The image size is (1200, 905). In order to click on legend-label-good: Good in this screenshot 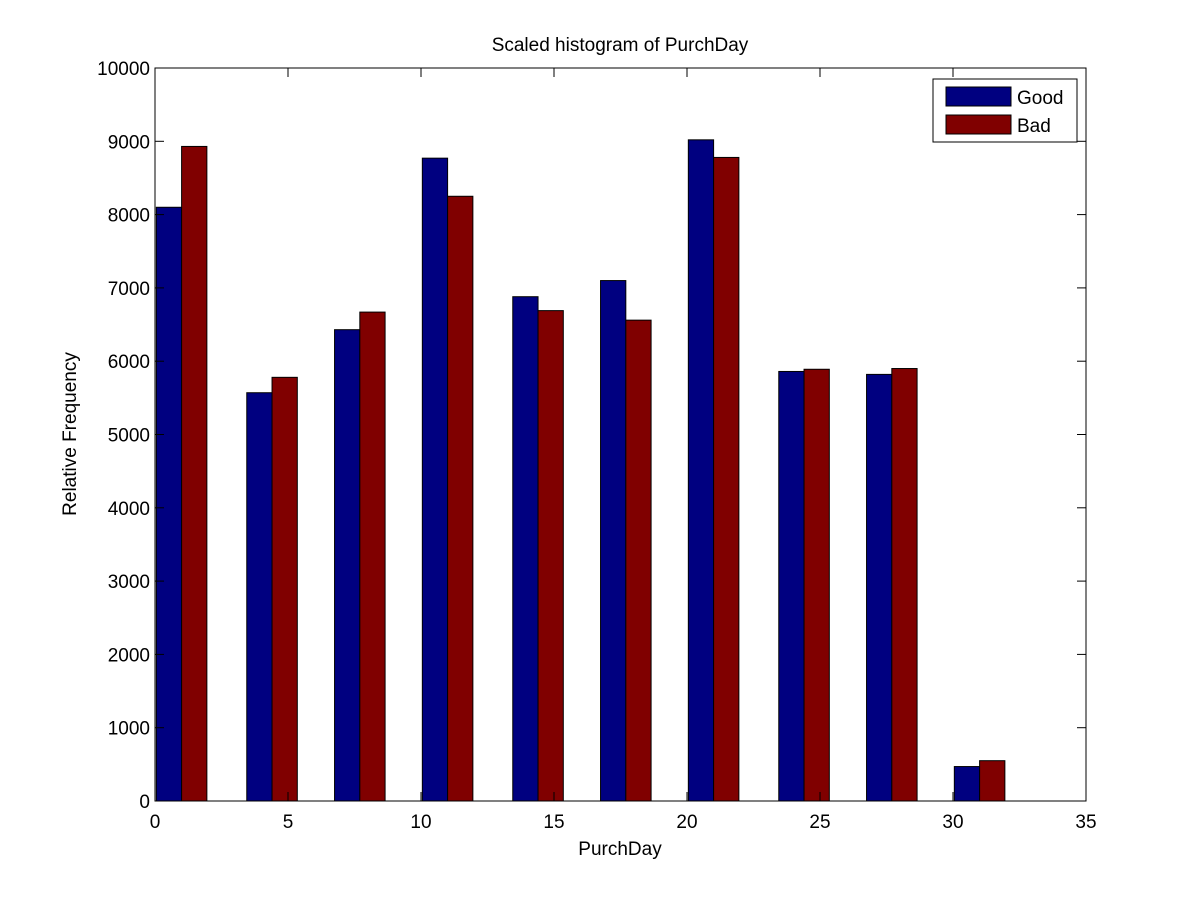, I will do `click(1040, 98)`.